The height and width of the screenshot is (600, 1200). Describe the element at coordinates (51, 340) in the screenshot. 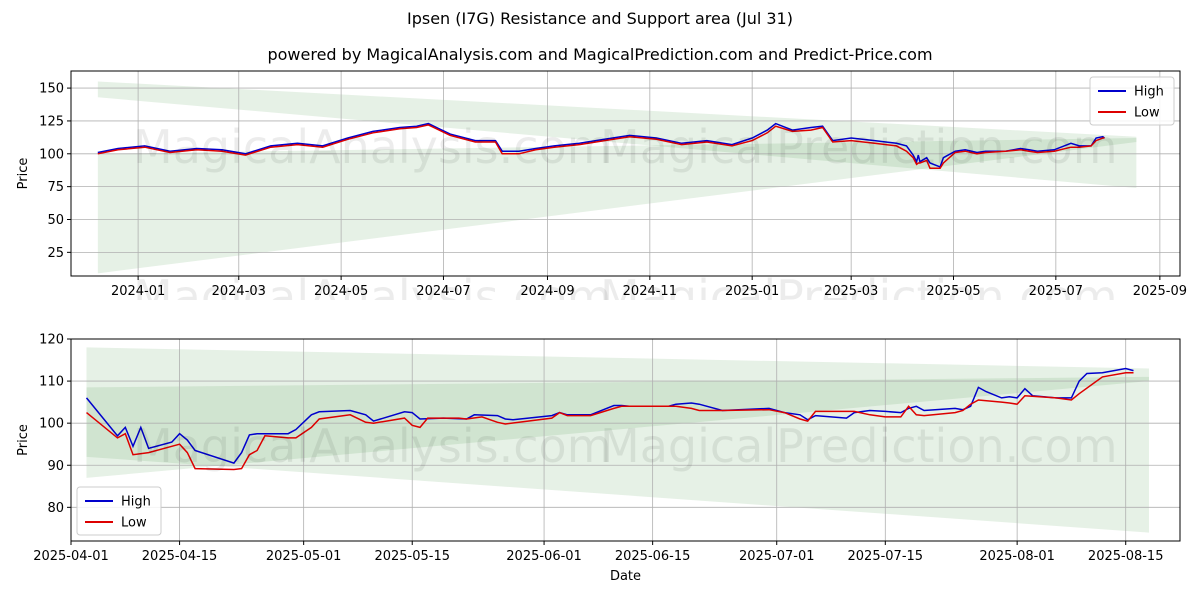

I see `y-tick-label: 120` at that location.